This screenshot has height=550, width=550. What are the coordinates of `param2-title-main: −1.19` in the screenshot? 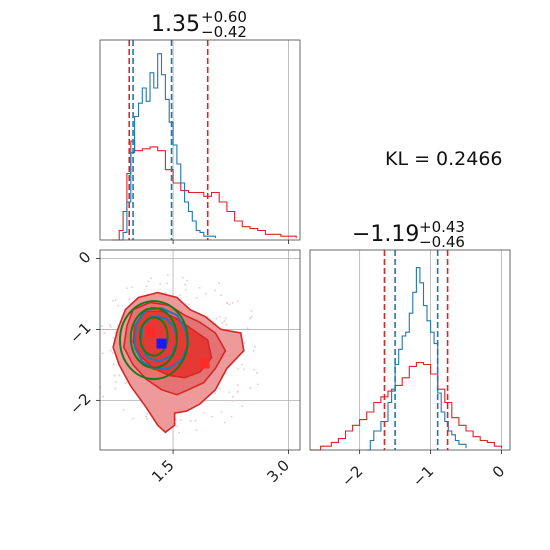 It's located at (385, 234).